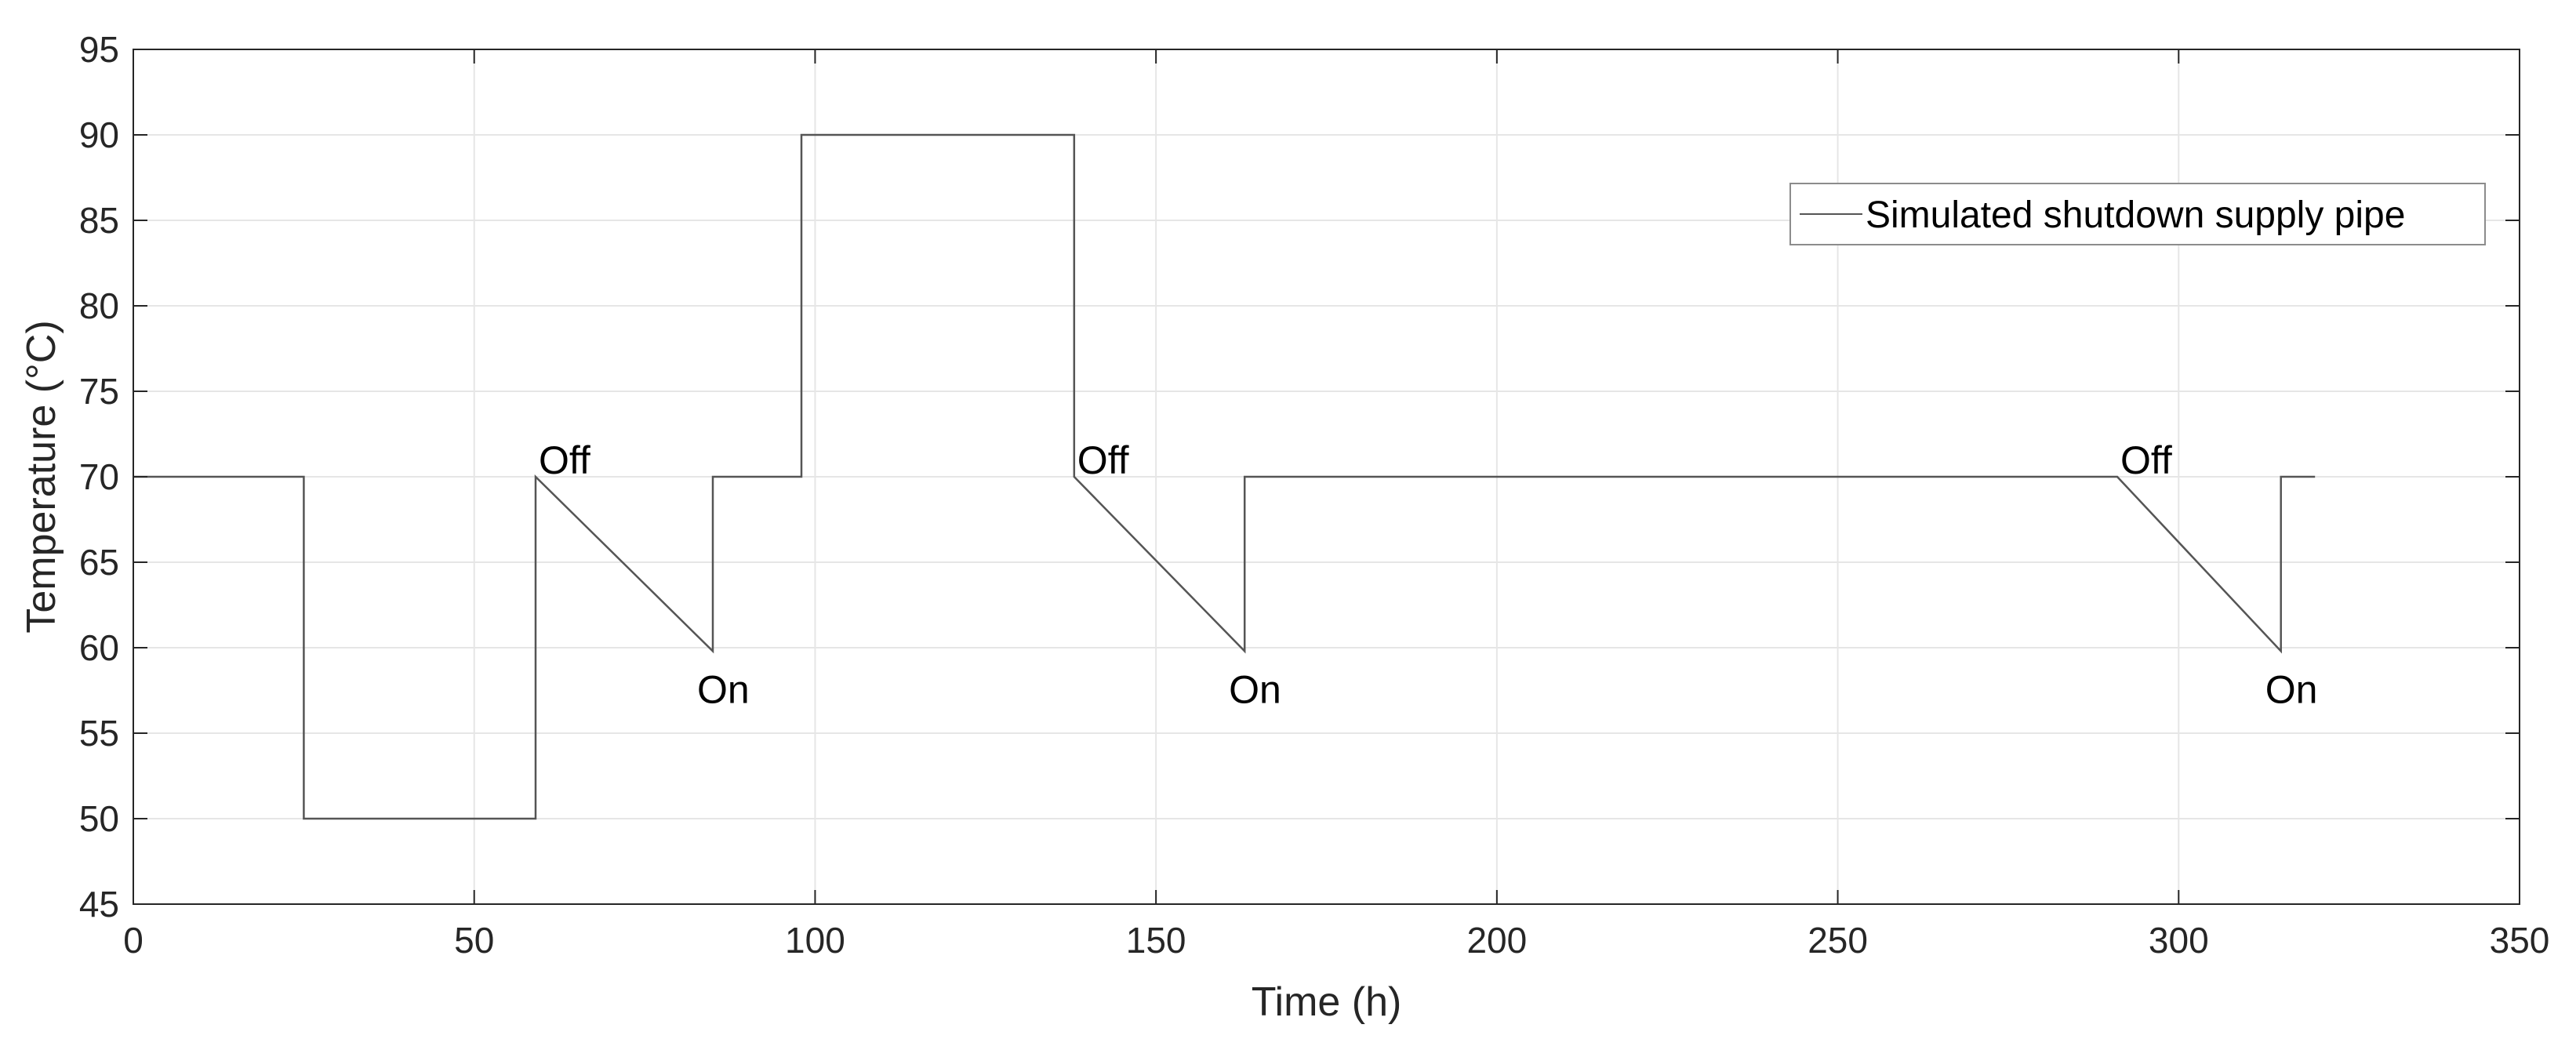 This screenshot has height=1039, width=2576. I want to click on x-tick-label: 300, so click(2179, 940).